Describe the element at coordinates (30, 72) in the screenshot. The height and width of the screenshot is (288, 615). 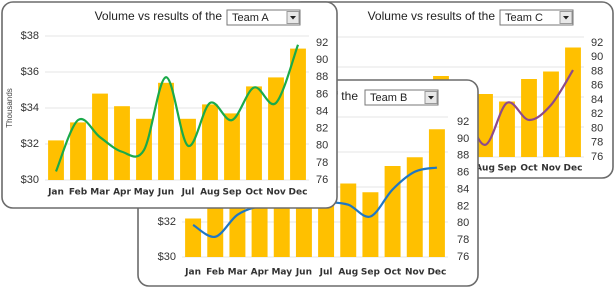
I see `y-tick-label: $36` at that location.